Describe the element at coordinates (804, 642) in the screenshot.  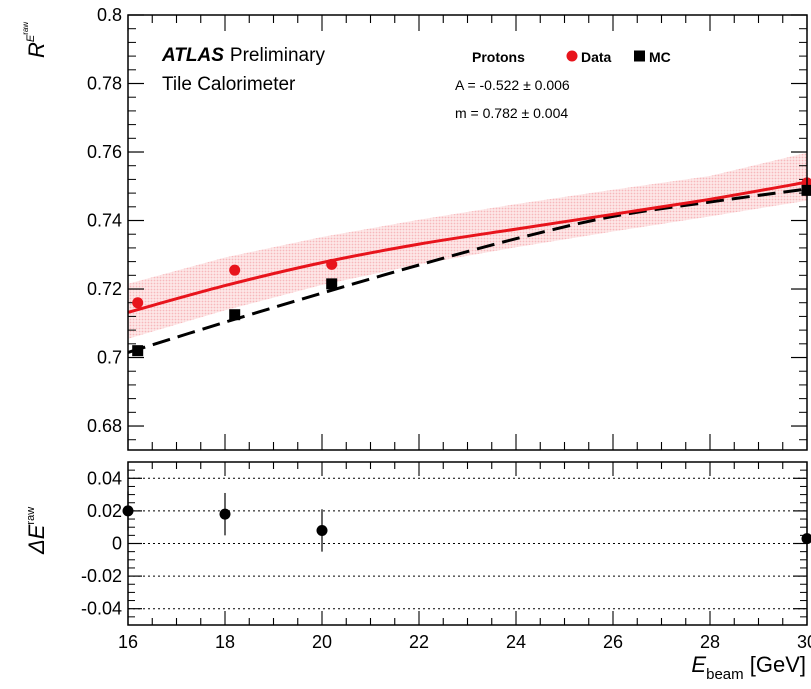
I see `x-tick-label: 30` at that location.